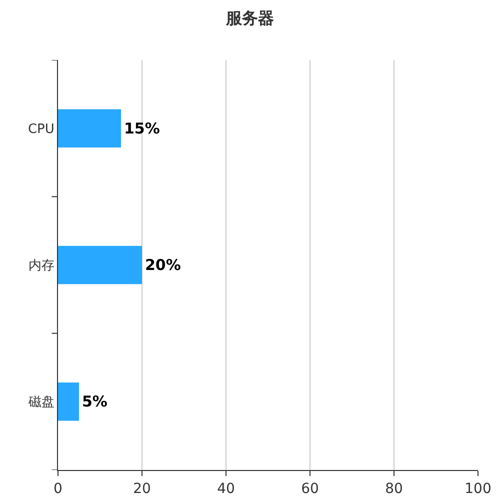  What do you see at coordinates (142, 488) in the screenshot?
I see `x-tick-label: 20` at bounding box center [142, 488].